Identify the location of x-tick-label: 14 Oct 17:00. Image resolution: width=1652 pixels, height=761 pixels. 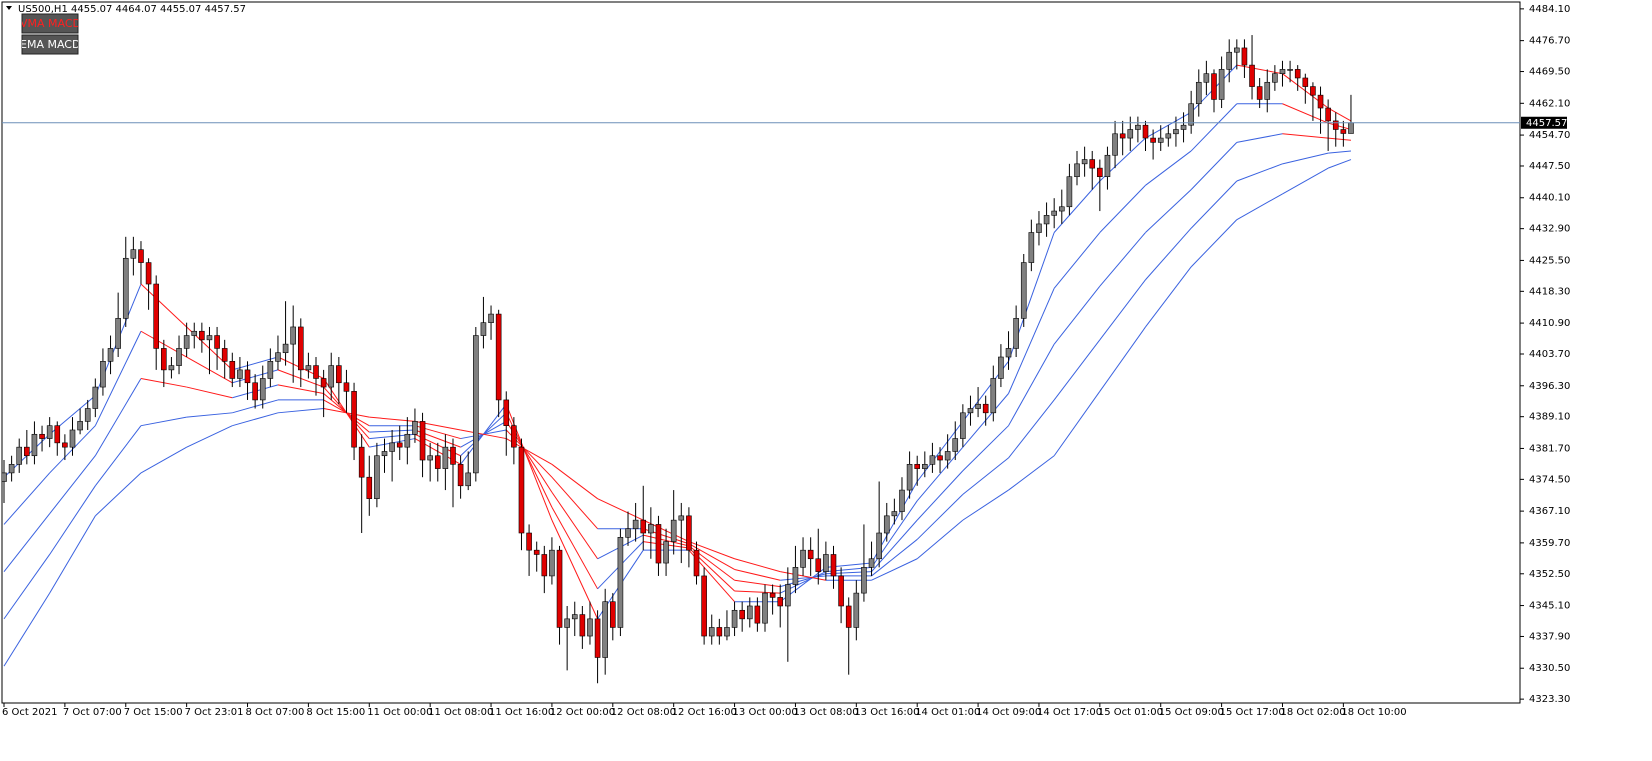
(1069, 712).